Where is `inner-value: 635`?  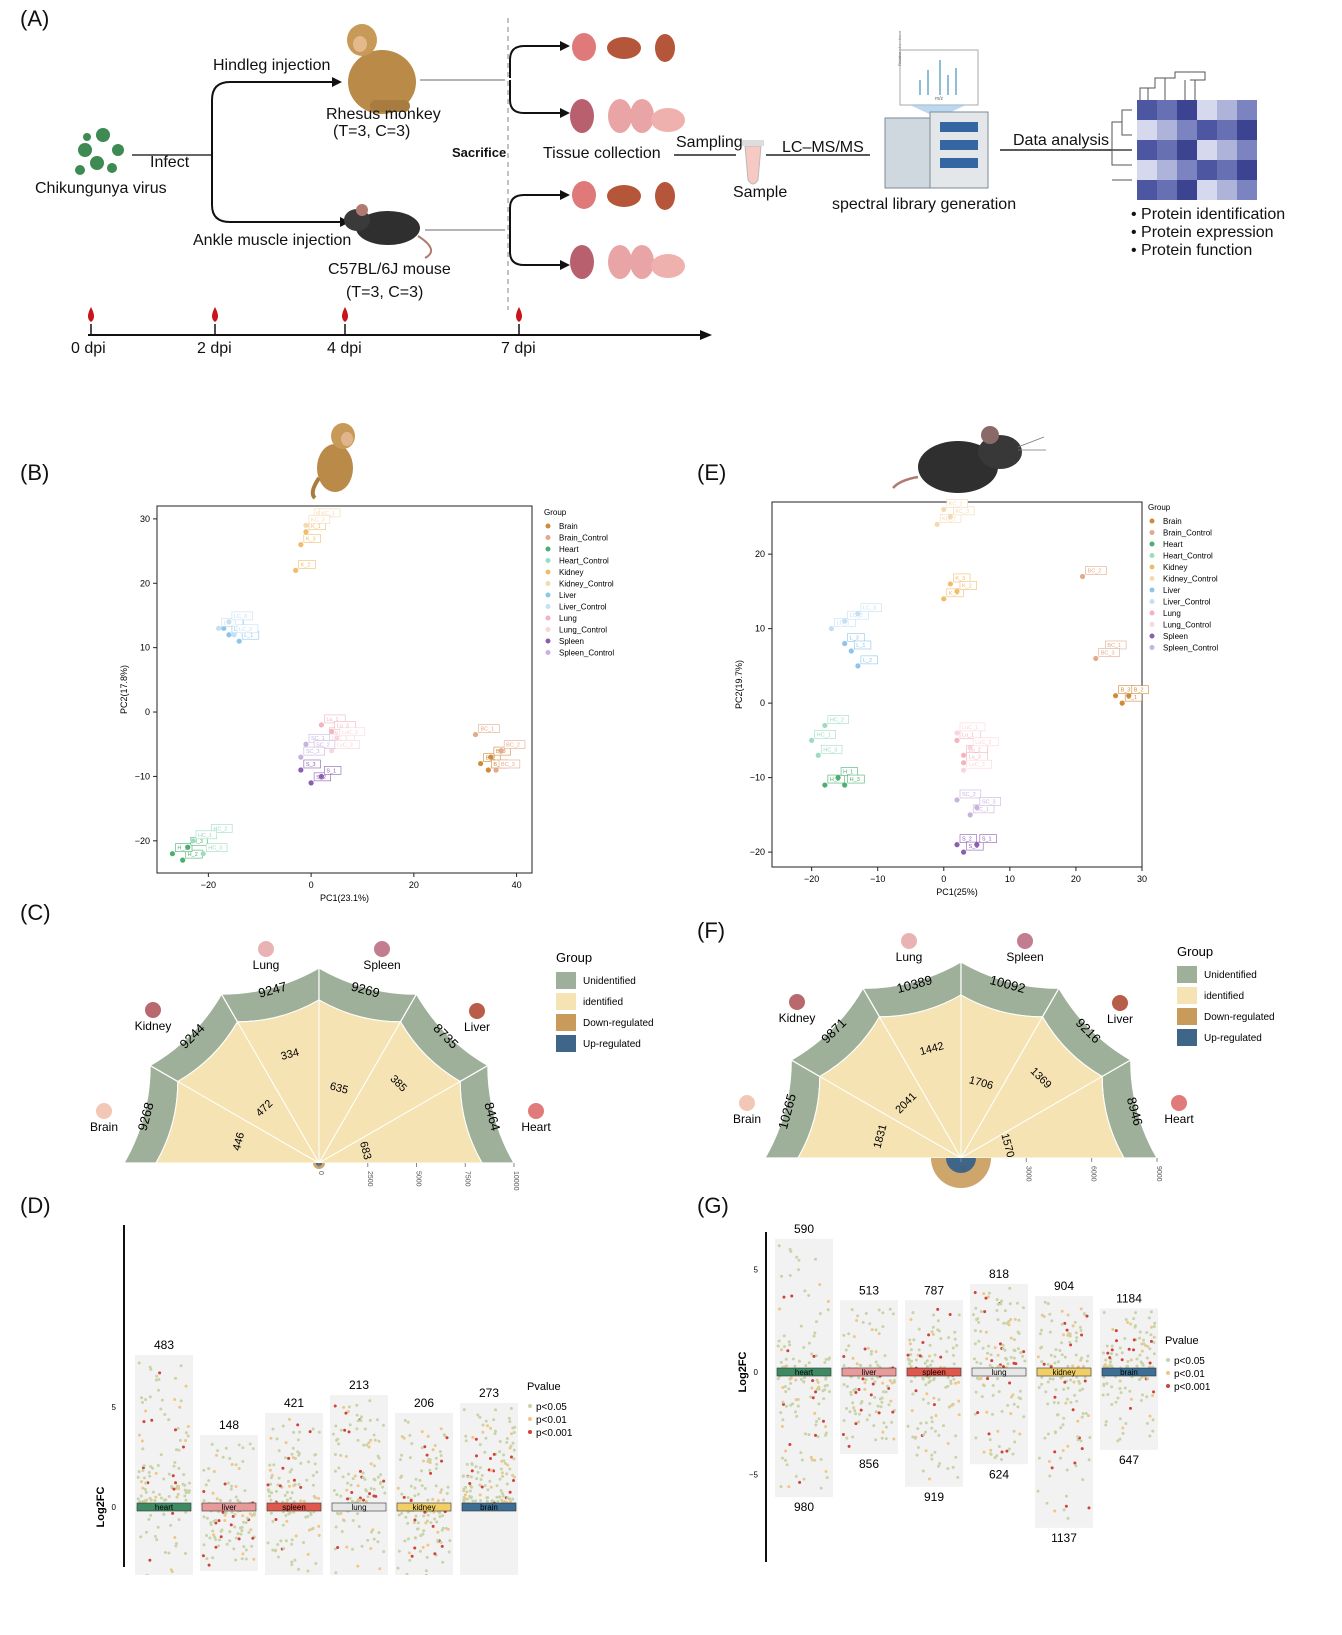
inner-value: 635 is located at coordinates (339, 1088).